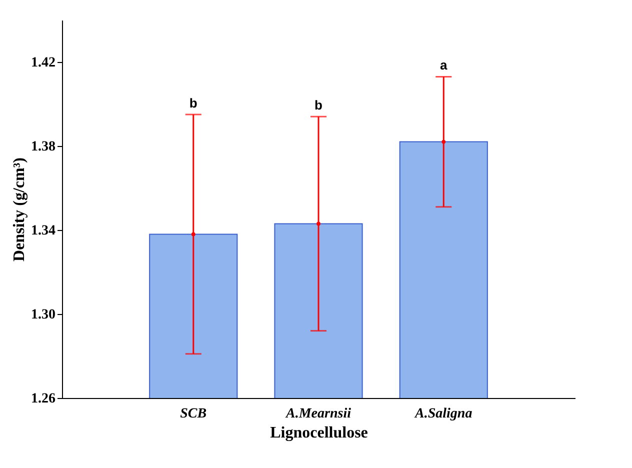  What do you see at coordinates (318, 414) in the screenshot?
I see `x-tick-label: A.Mearnsii` at bounding box center [318, 414].